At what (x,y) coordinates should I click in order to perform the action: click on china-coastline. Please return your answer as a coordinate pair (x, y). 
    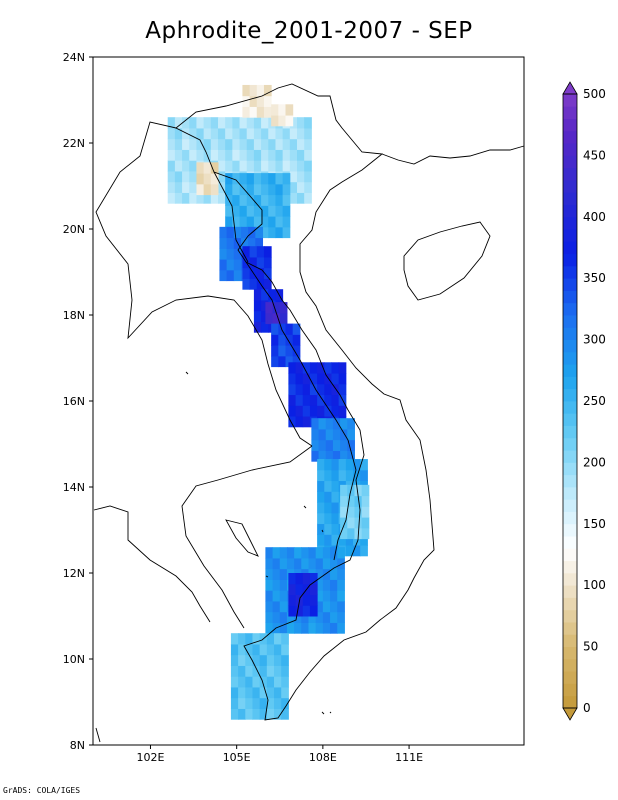
    Looking at the image, I should click on (453, 155).